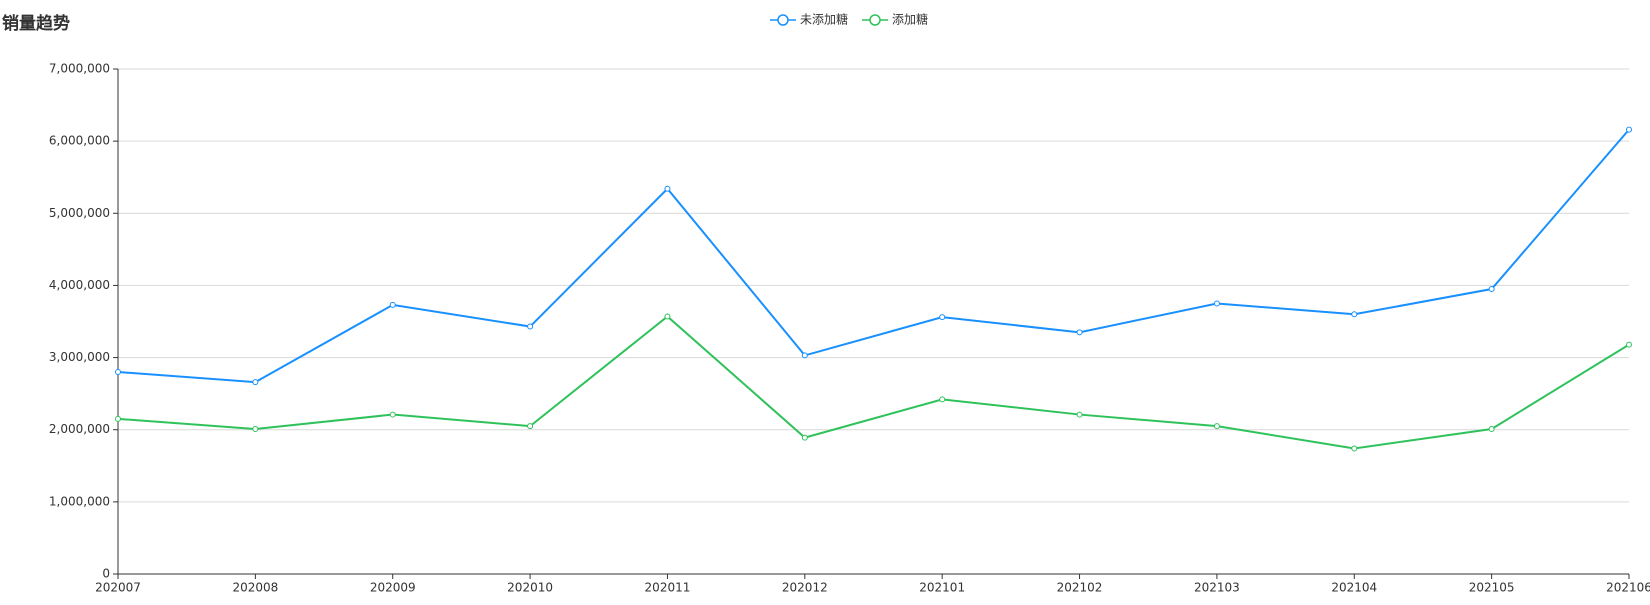 Image resolution: width=1650 pixels, height=605 pixels. I want to click on x-tick-label: 202101, so click(942, 588).